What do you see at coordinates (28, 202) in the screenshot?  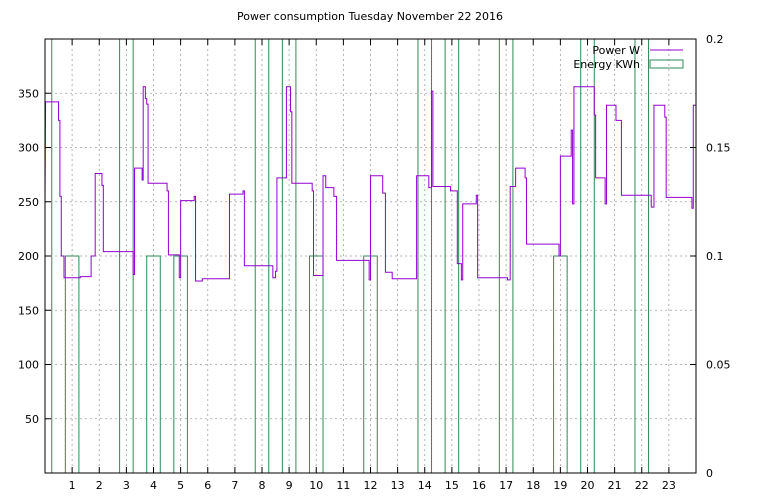 I see `y-tick-label-left: 250` at bounding box center [28, 202].